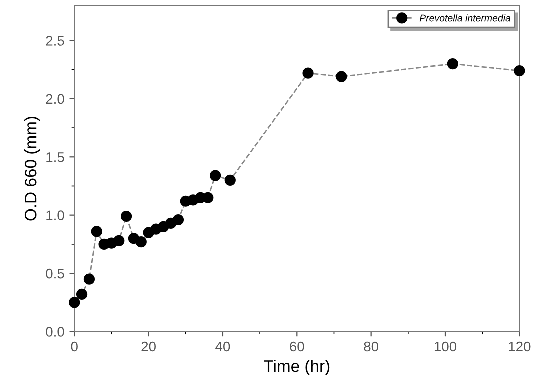 This screenshot has width=533, height=388. I want to click on y-axis-title: O.D 660 (mm), so click(32, 169).